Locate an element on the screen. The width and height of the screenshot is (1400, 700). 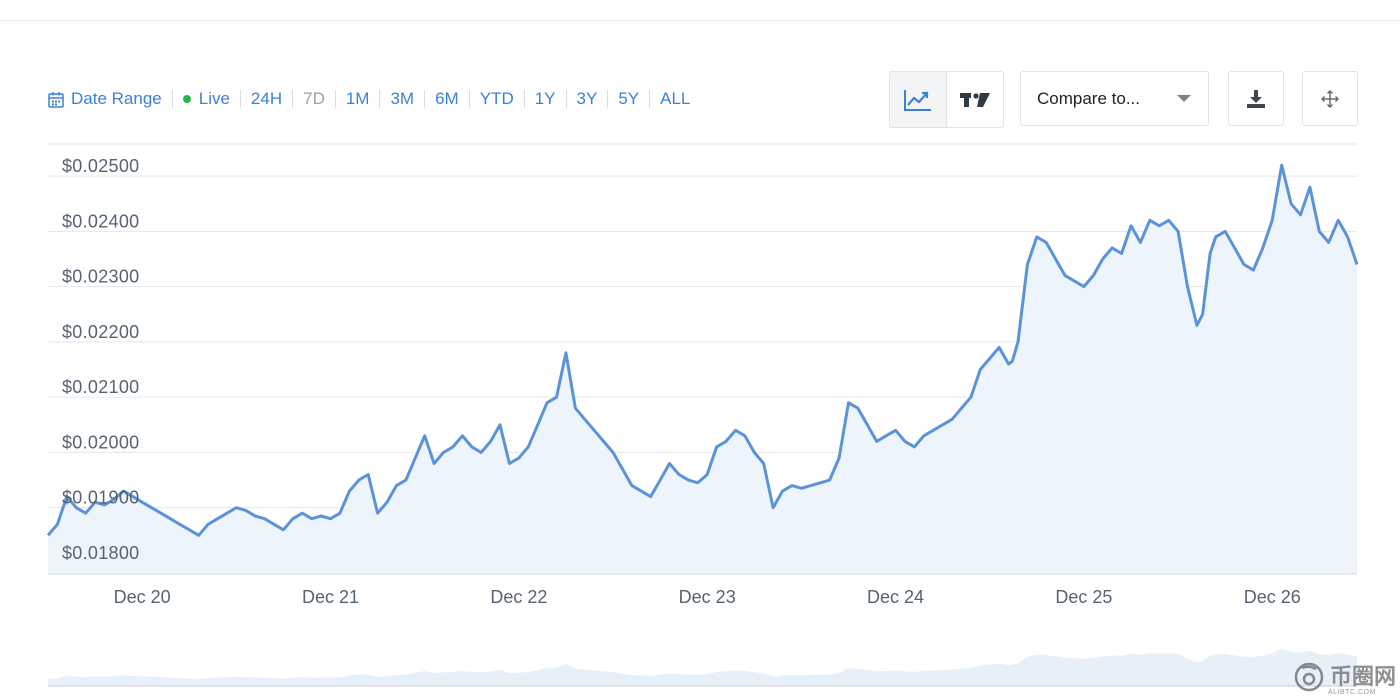
x-tick-label: Dec 23 is located at coordinates (707, 597).